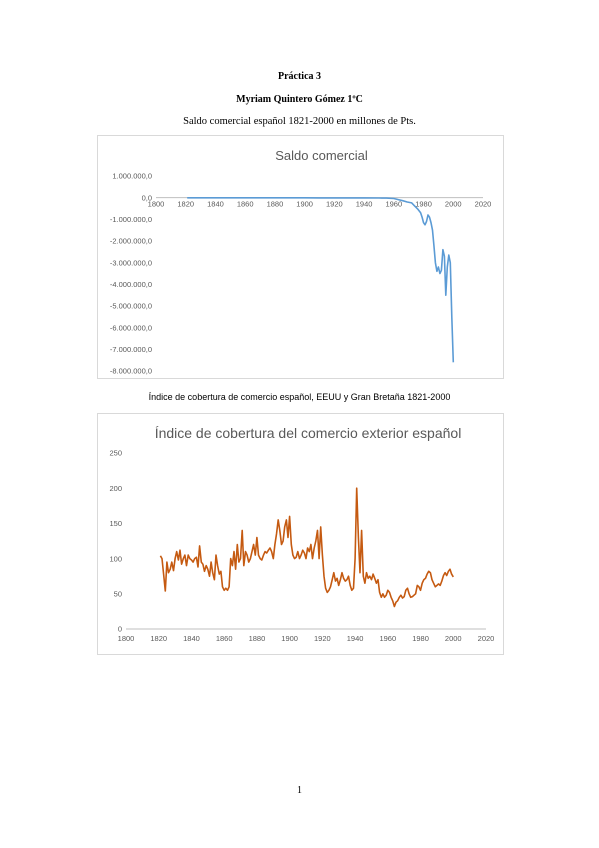  I want to click on y-tick-label: -5.000.000,0, so click(131, 306).